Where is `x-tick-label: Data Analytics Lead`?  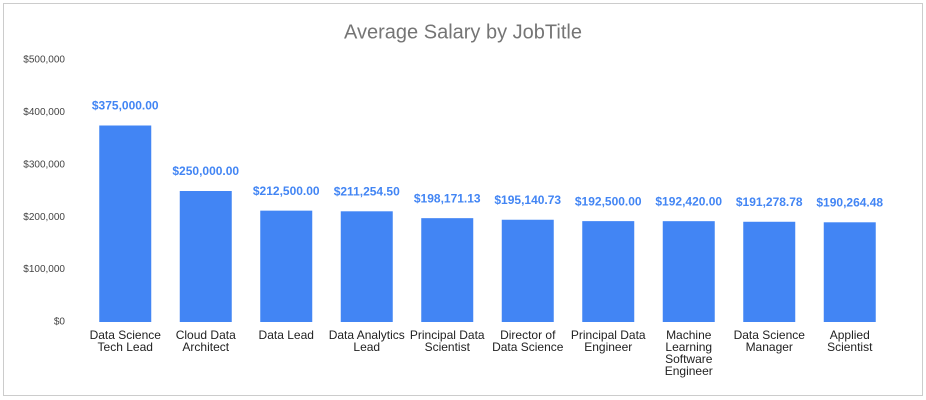
x-tick-label: Data Analytics Lead is located at coordinates (366, 341).